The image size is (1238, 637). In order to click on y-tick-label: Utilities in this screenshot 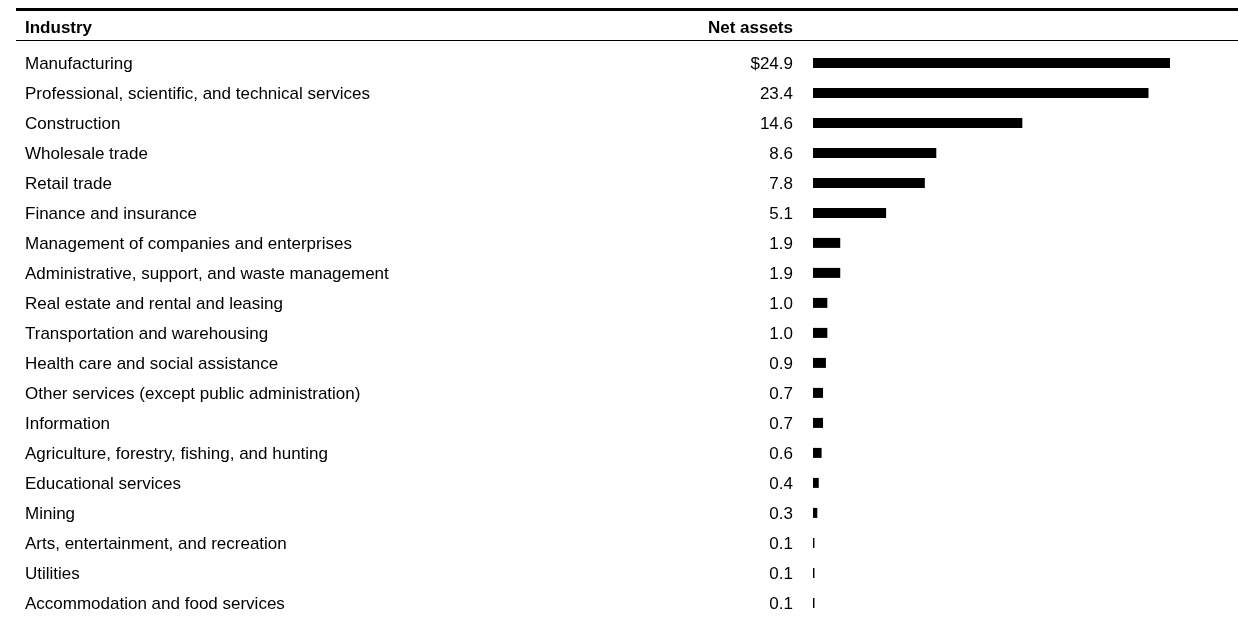, I will do `click(52, 573)`.